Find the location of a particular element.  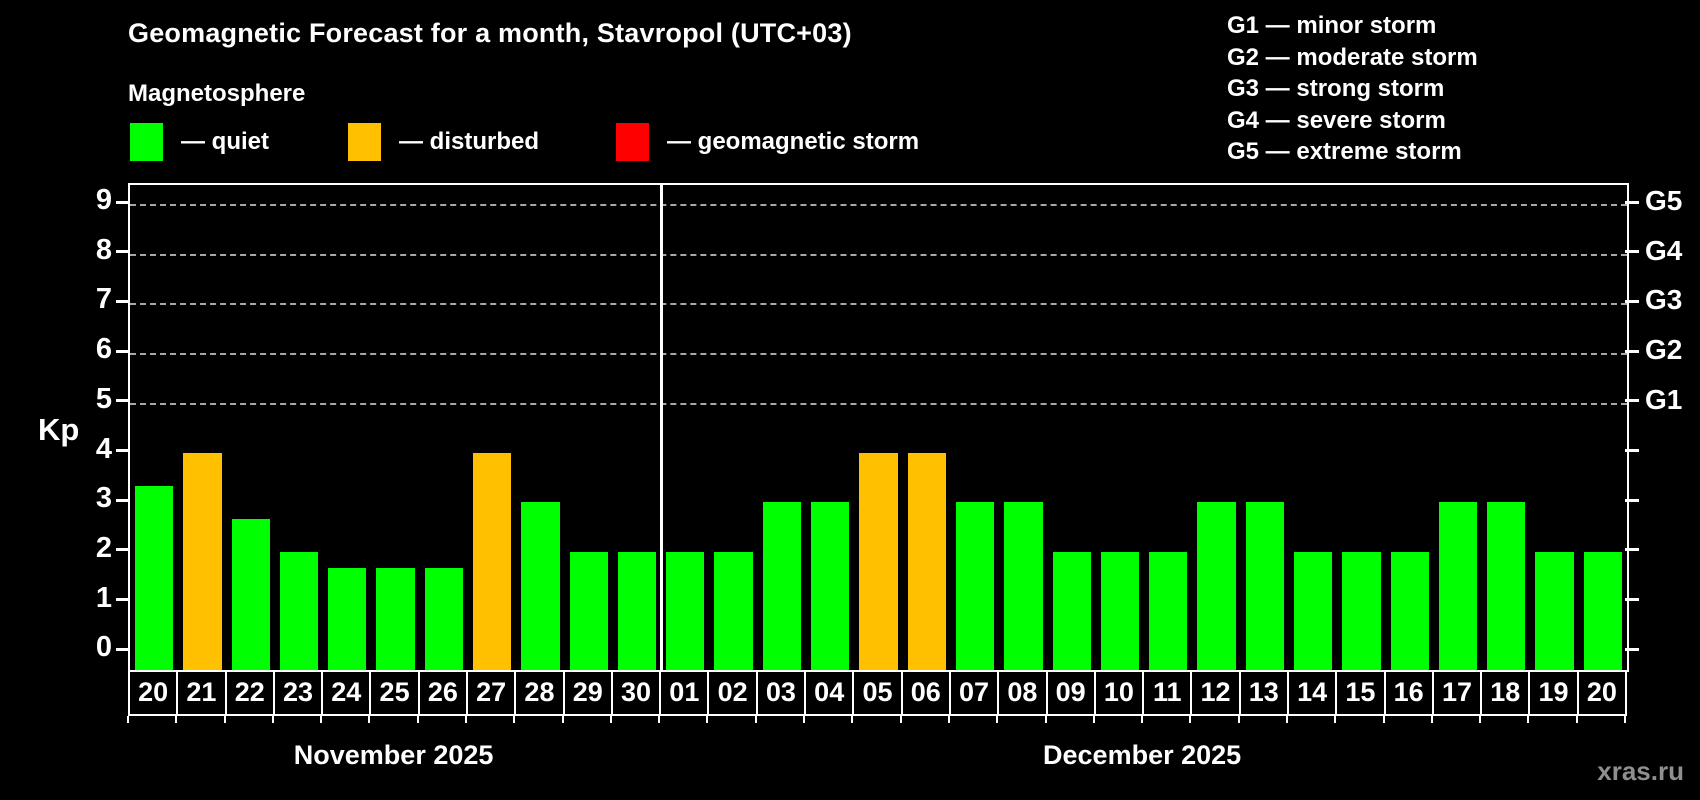

y-tick-label-1: 1 is located at coordinates (103, 597).